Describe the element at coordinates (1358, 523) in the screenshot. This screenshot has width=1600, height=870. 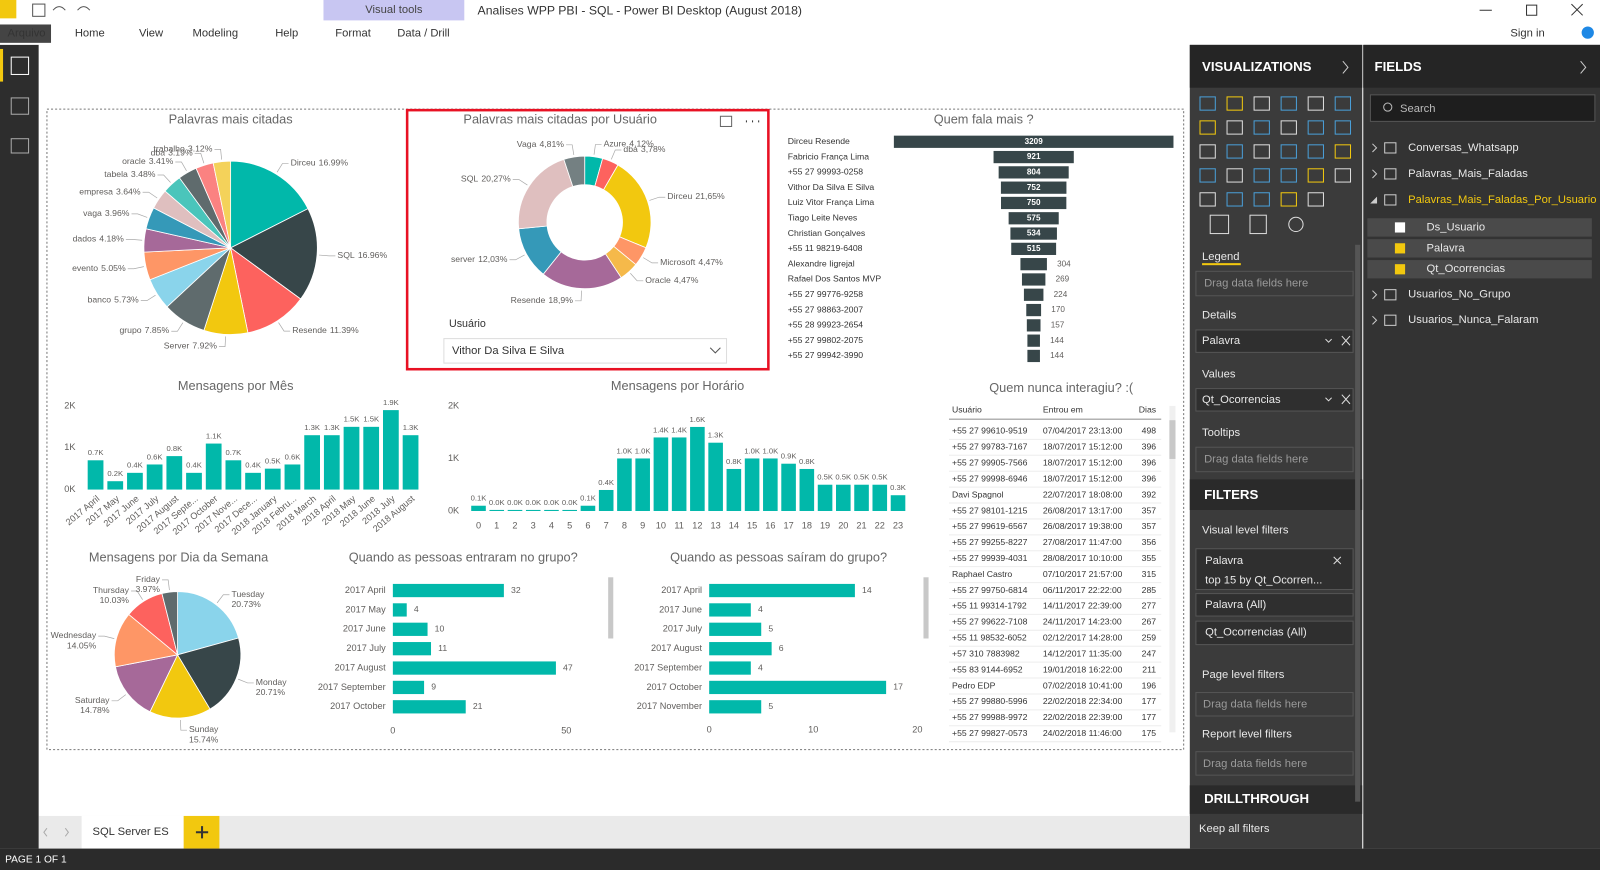
I see `pane-scrollbar` at that location.